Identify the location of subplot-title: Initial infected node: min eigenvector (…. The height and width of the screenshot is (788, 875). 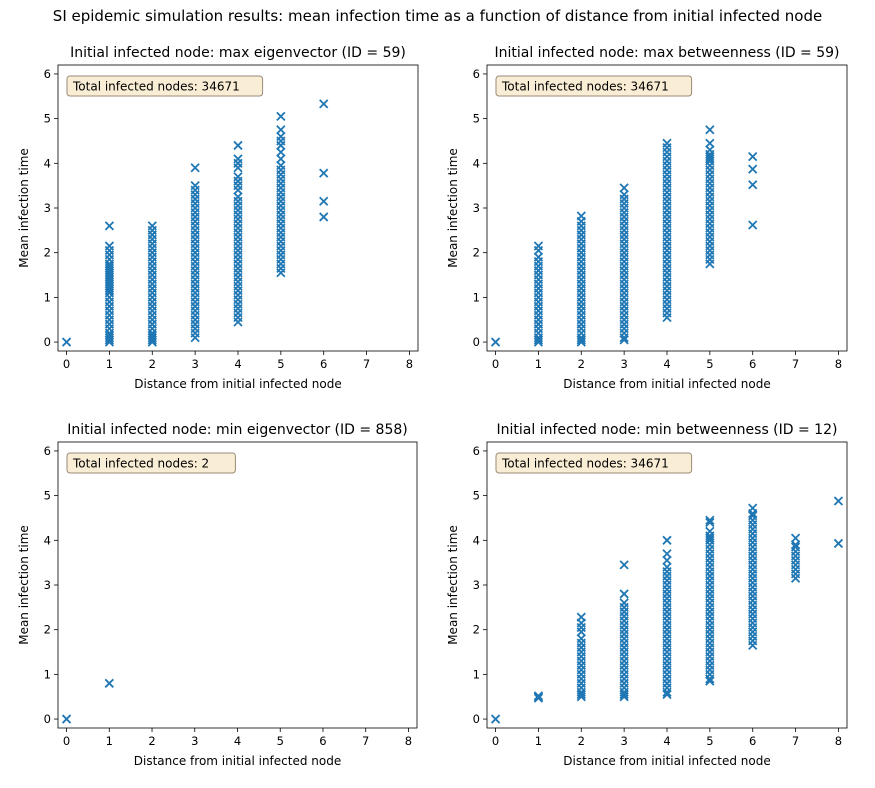
(237, 430).